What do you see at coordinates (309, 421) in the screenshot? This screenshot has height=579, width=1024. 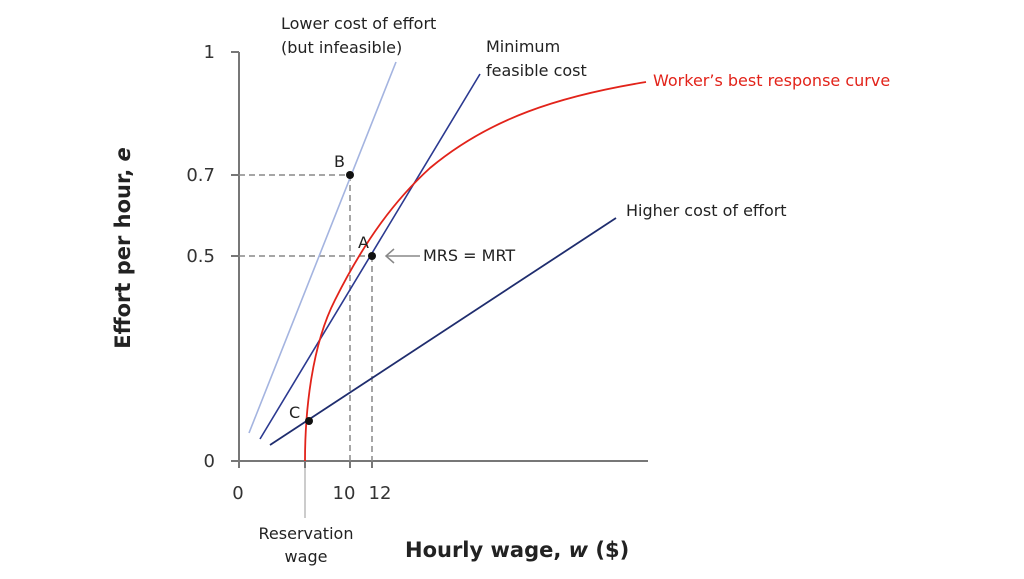 I see `point-c` at bounding box center [309, 421].